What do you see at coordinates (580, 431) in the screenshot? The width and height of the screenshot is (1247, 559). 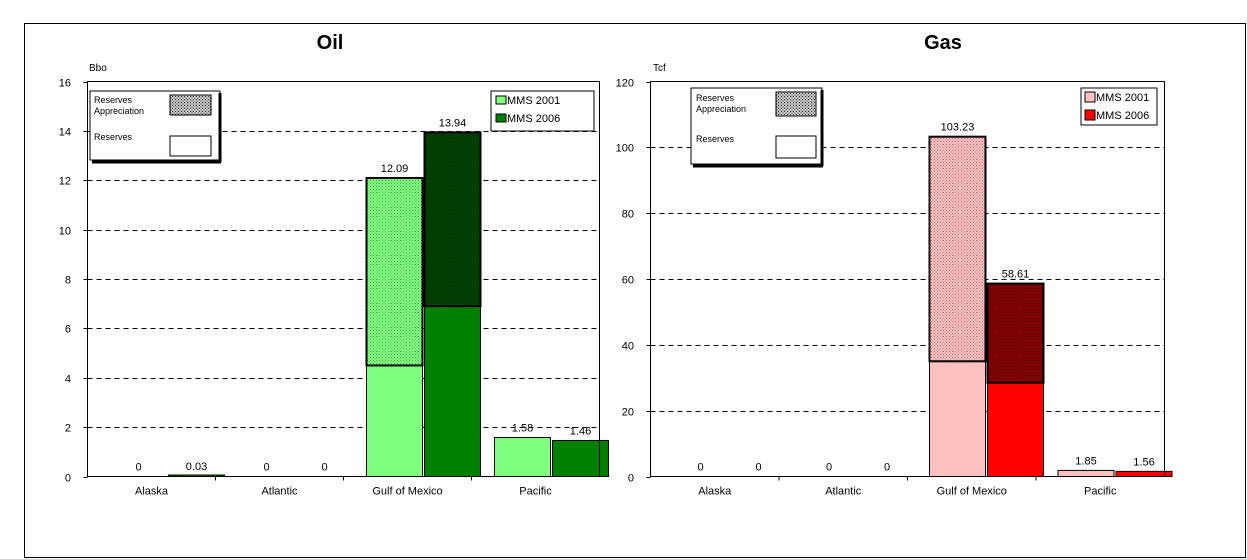 I see `data-label: 1.46` at bounding box center [580, 431].